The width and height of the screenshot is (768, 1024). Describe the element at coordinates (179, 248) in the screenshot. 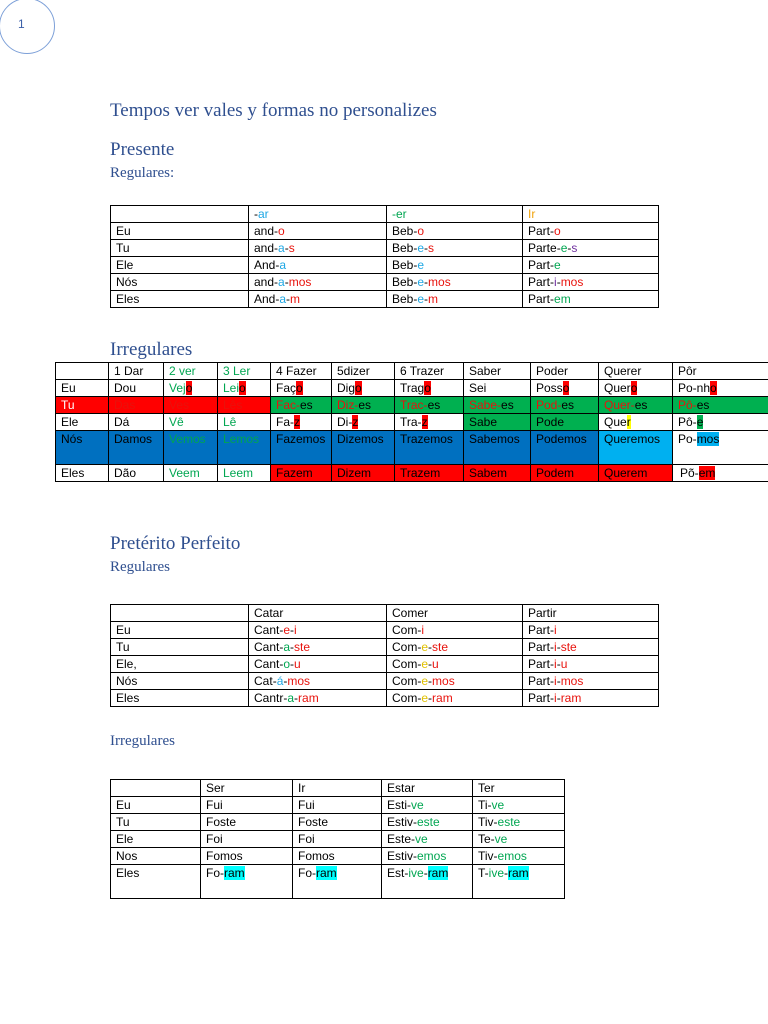

I see `presente-person-cell: Tu` at that location.